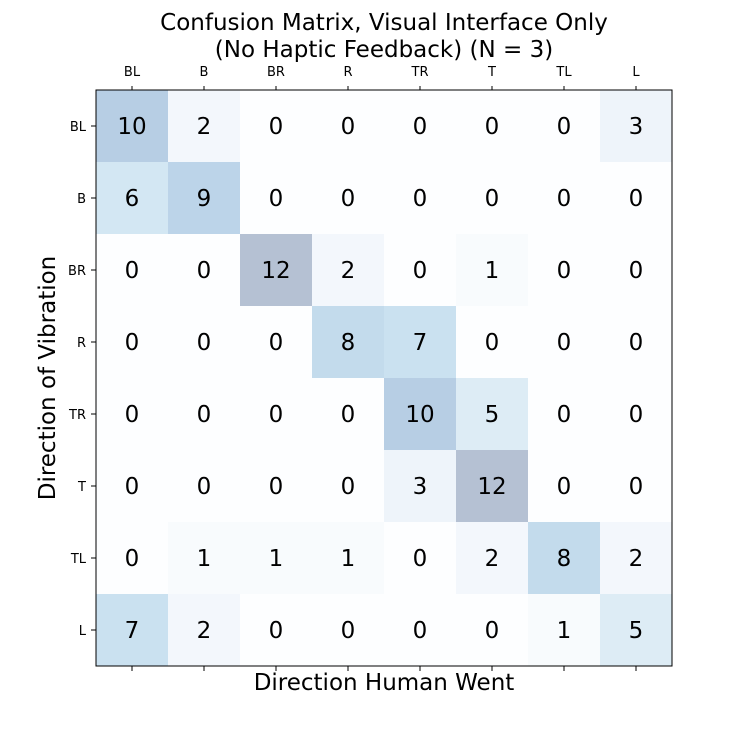  What do you see at coordinates (132, 72) in the screenshot?
I see `x-tick-label-BL: BL` at bounding box center [132, 72].